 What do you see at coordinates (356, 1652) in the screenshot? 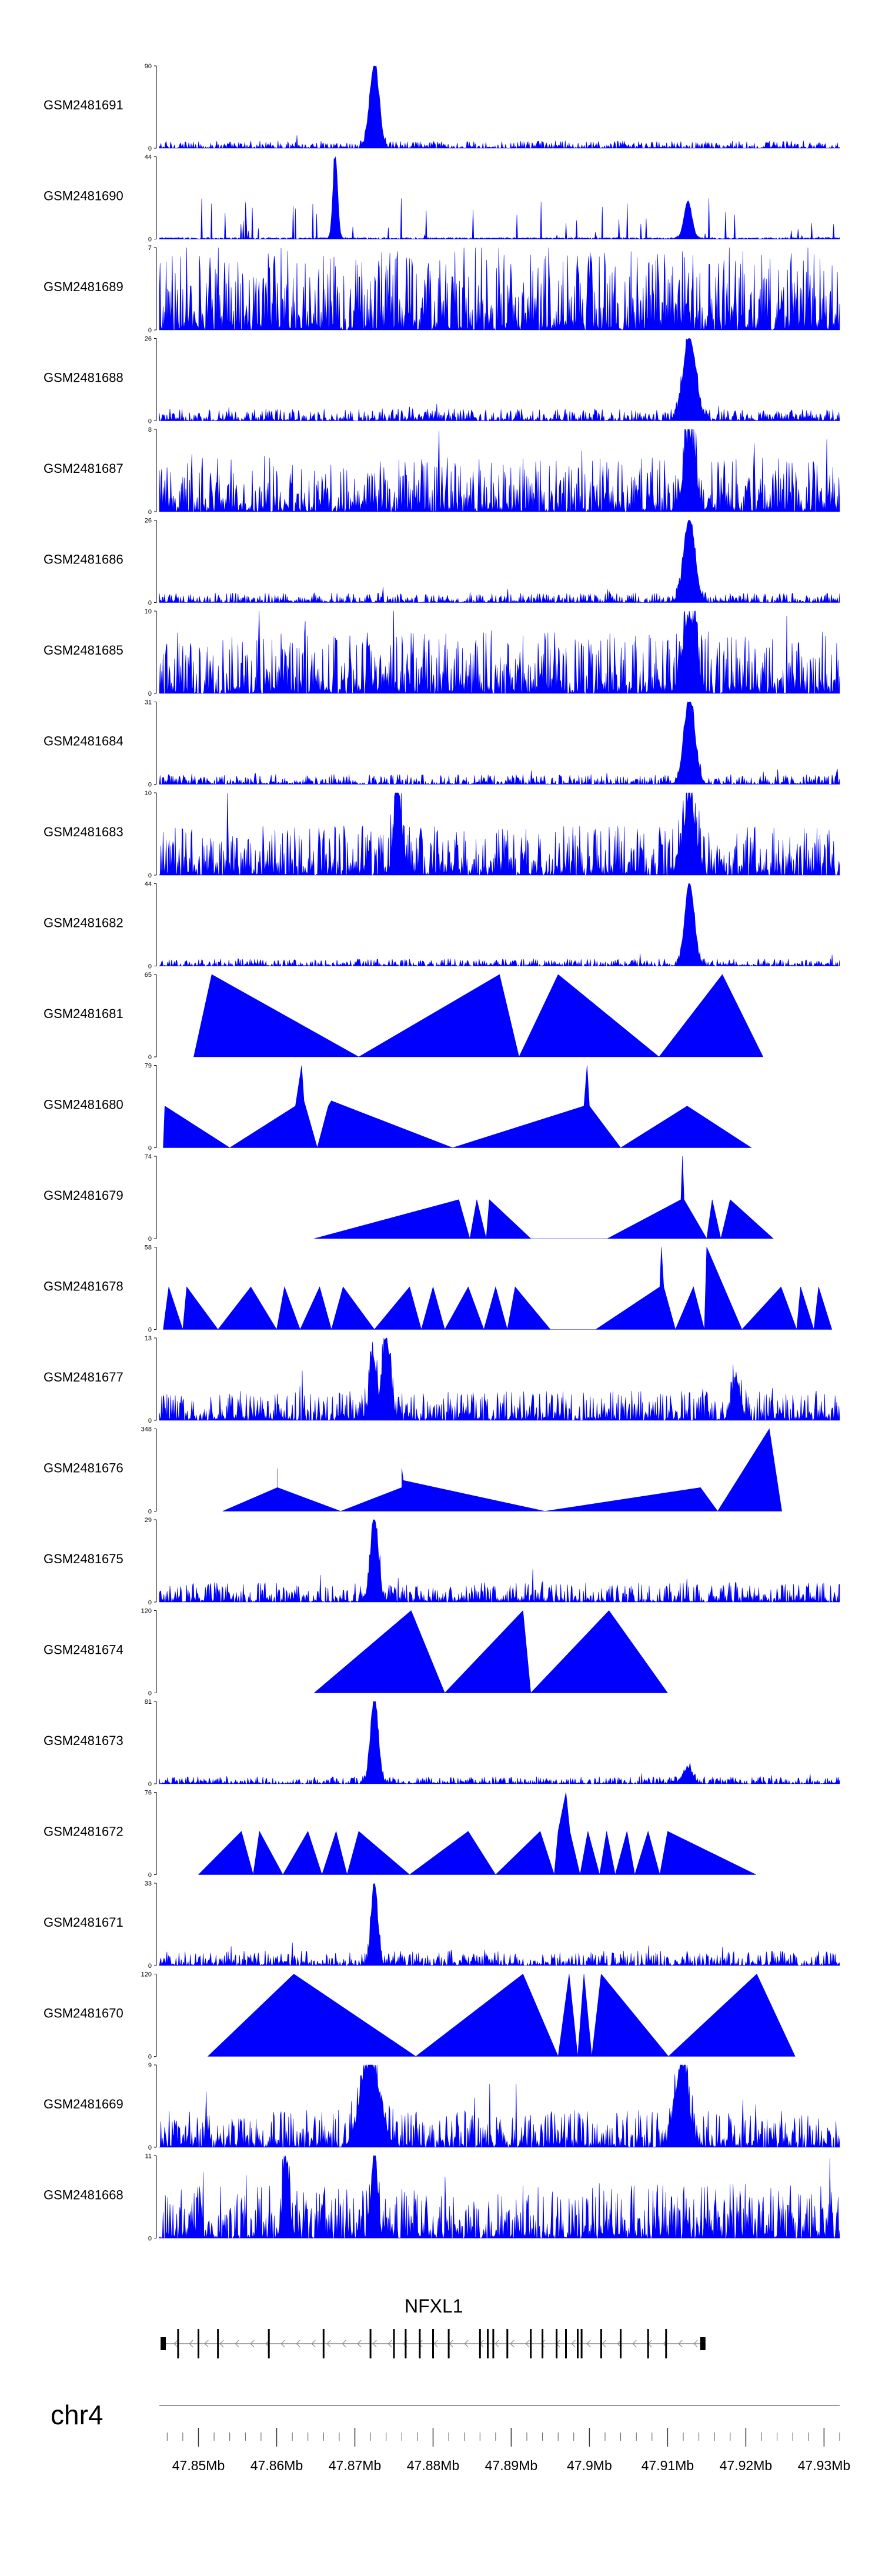
I see `track-GSM2481674: GSM2481674 120 0` at bounding box center [356, 1652].